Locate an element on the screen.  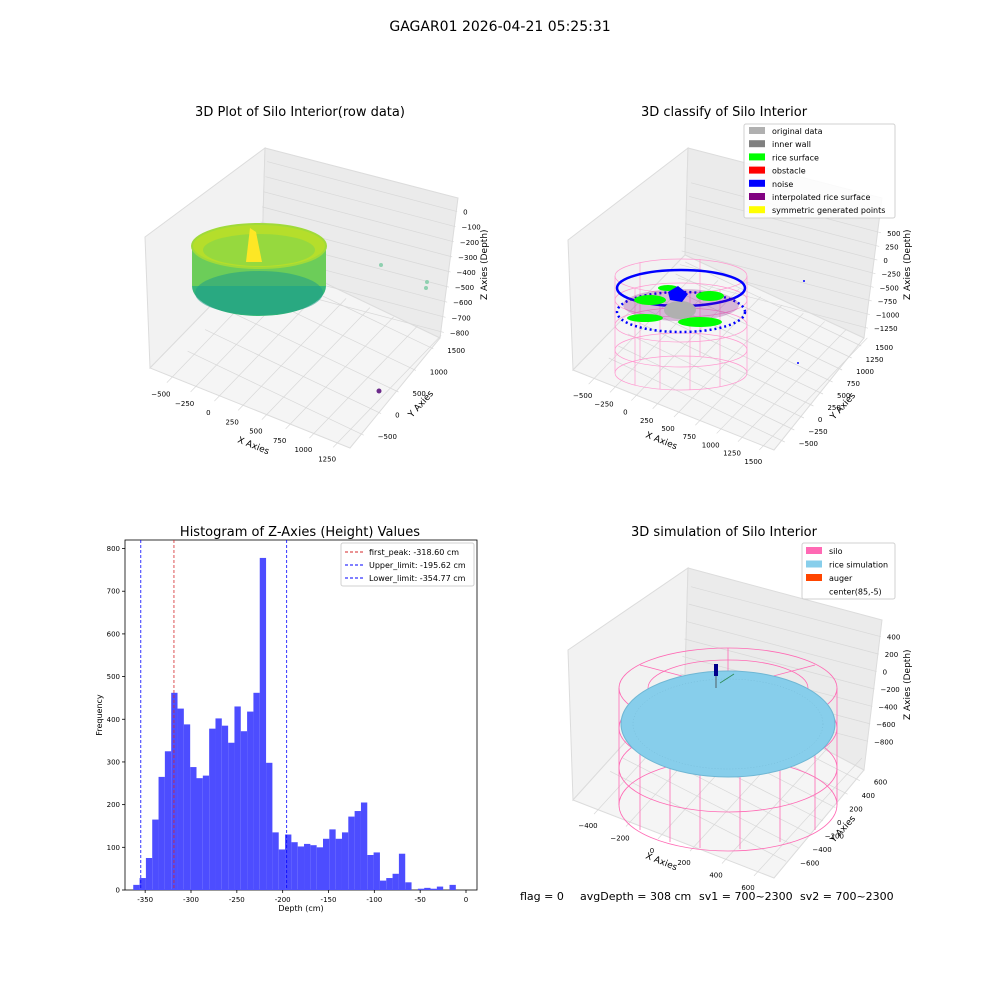
raw-3d-x-axis-label: X Axies is located at coordinates (253, 447).